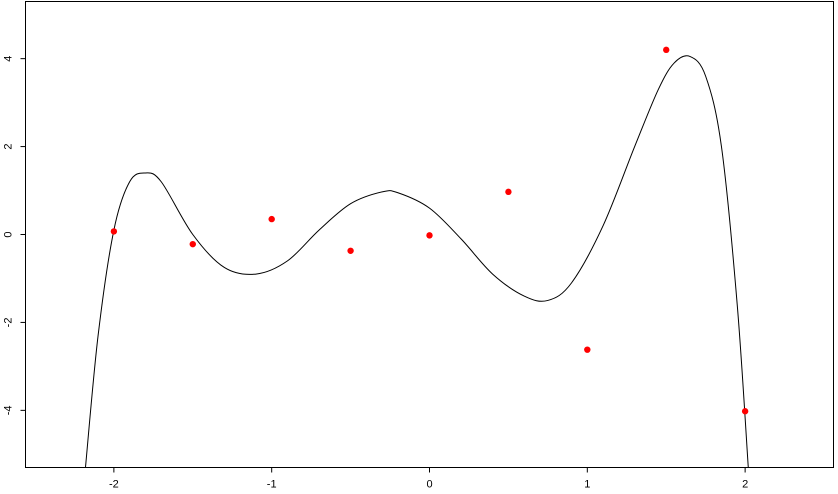 The height and width of the screenshot is (494, 838). What do you see at coordinates (587, 485) in the screenshot?
I see `x-tick-label-3: 1` at bounding box center [587, 485].